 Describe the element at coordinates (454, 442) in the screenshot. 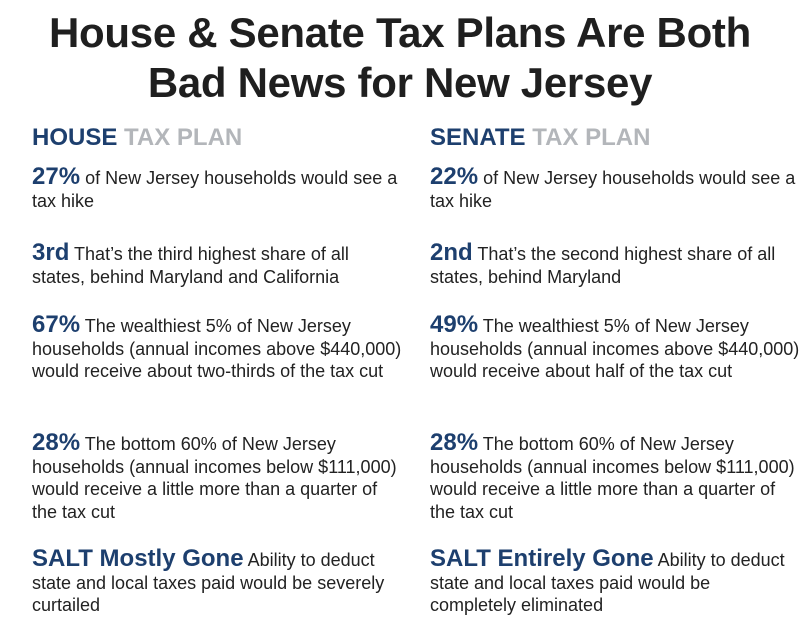

I see `senate-stat-bottom-share: 28%` at that location.